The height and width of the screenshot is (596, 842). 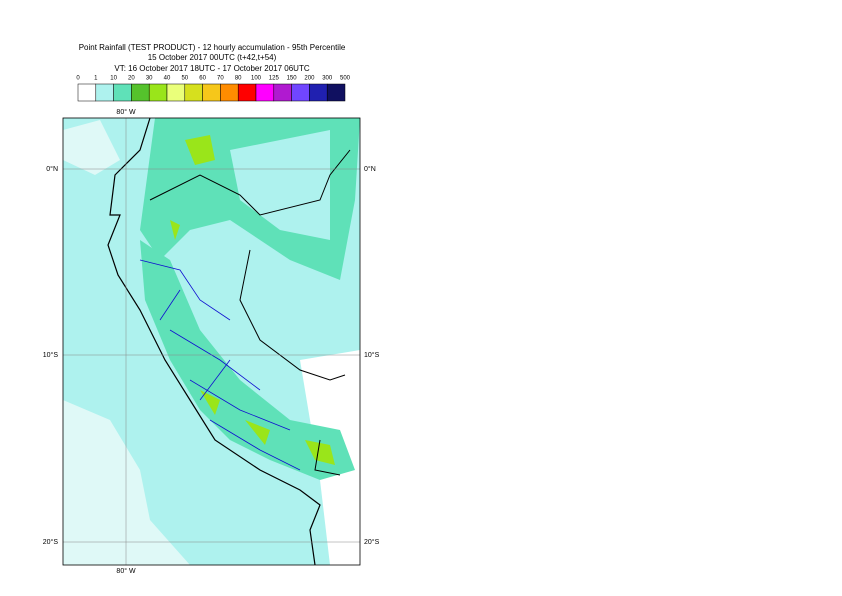 What do you see at coordinates (149, 79) in the screenshot?
I see `legend-label: 30` at bounding box center [149, 79].